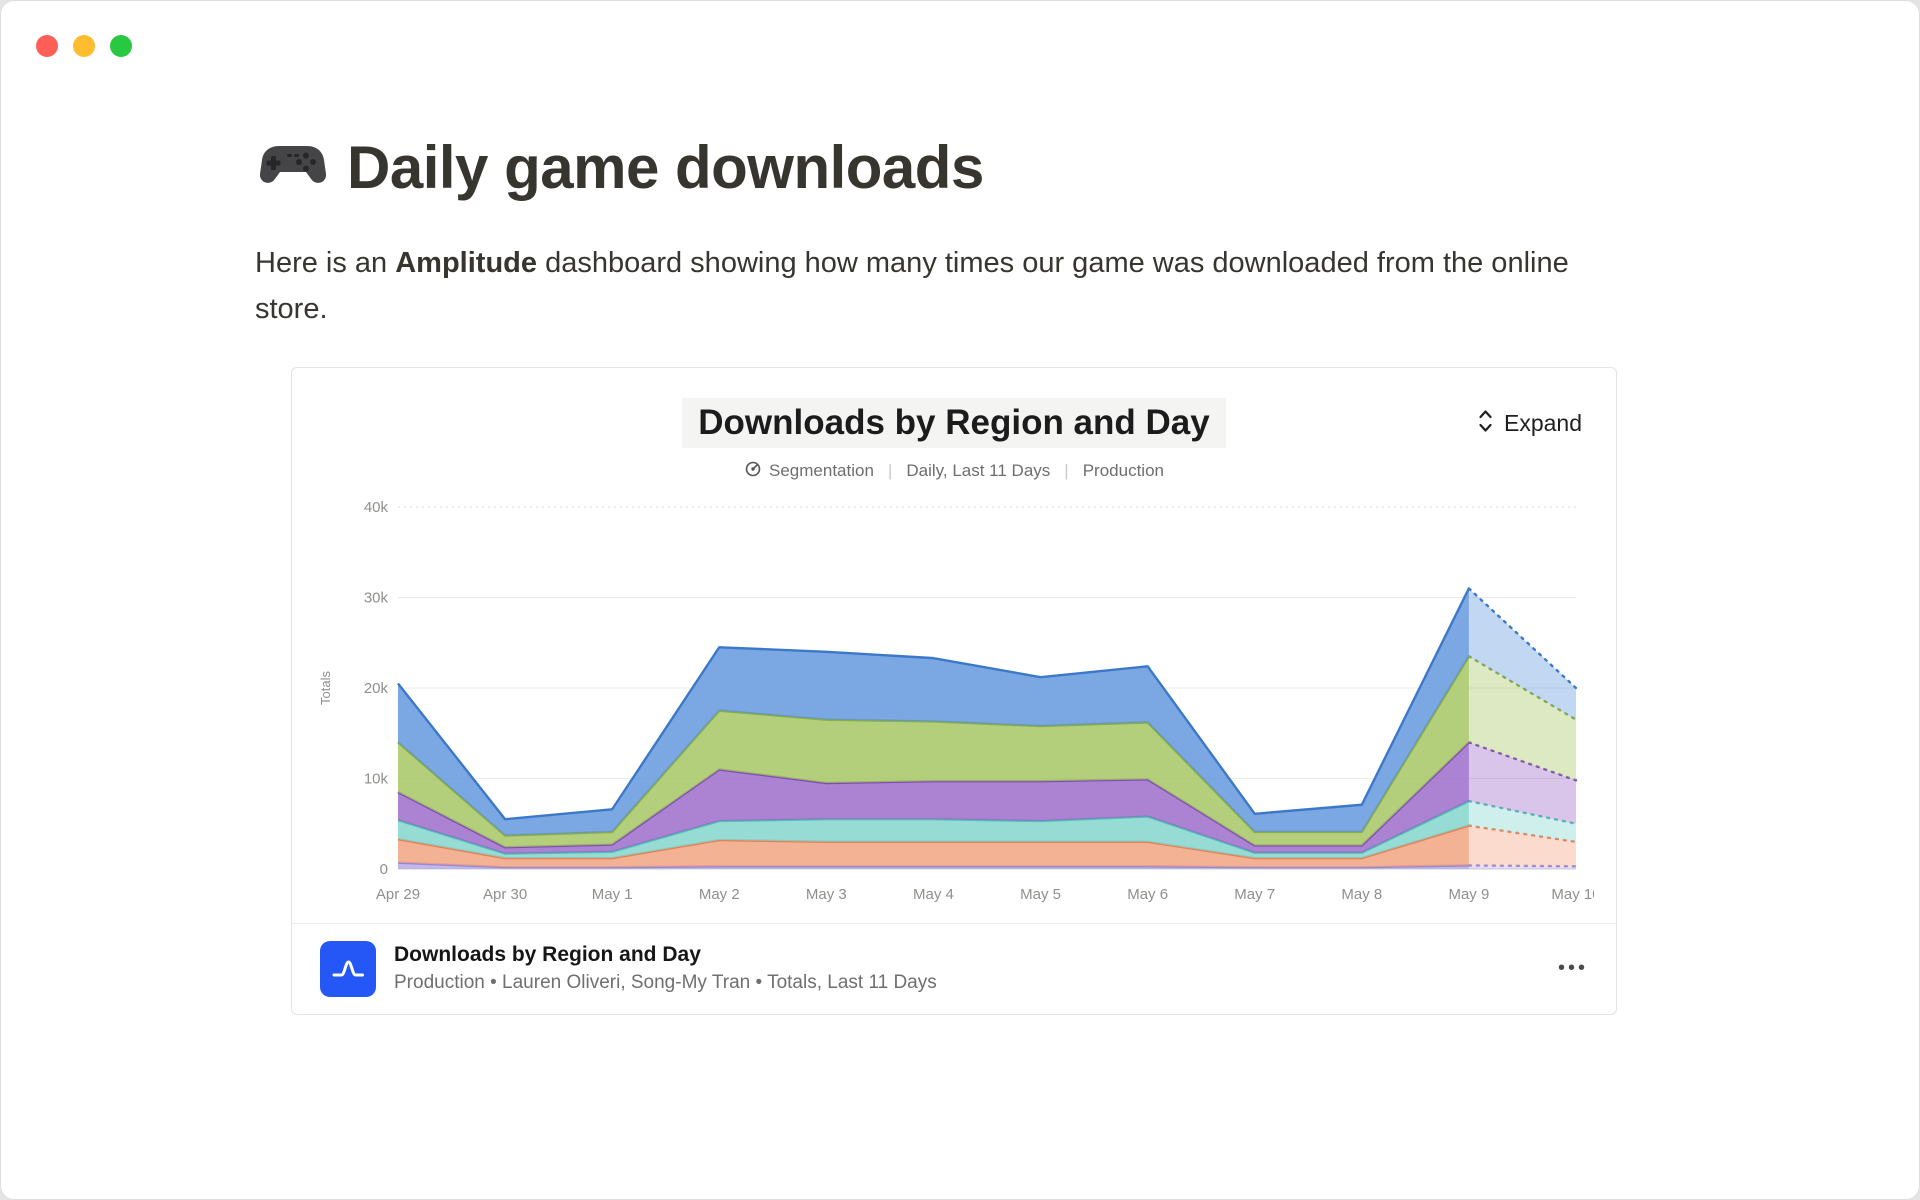 The image size is (1920, 1200). I want to click on expand-button: Expand, so click(1529, 424).